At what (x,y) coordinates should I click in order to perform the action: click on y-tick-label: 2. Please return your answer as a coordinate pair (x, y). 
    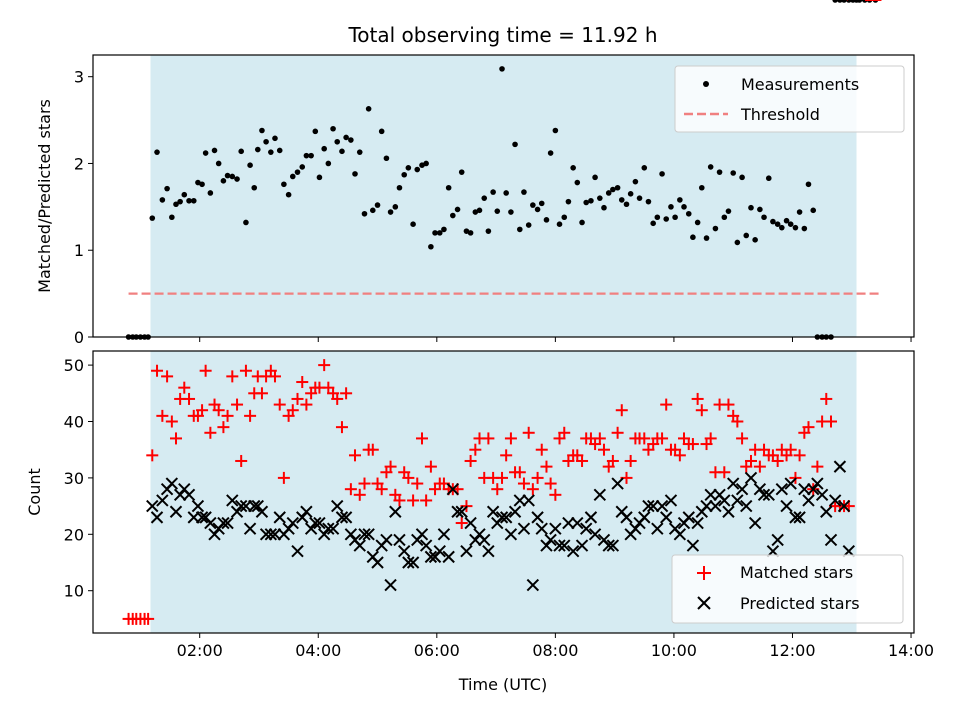
    Looking at the image, I should click on (79, 163).